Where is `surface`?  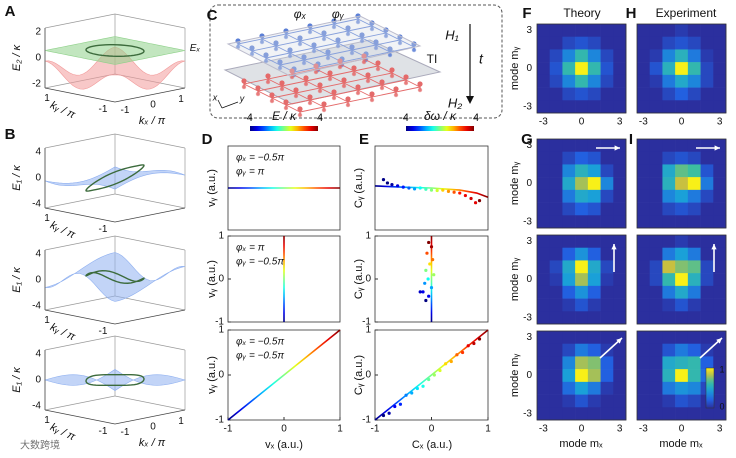 surface is located at coordinates (115, 50).